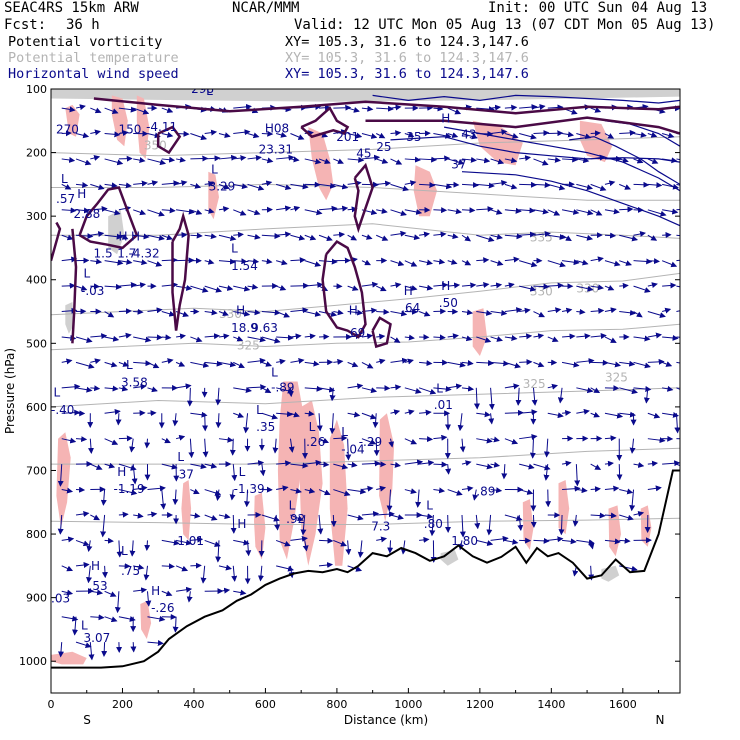  I want to click on x-tick-label-7: 1400, so click(551, 704).